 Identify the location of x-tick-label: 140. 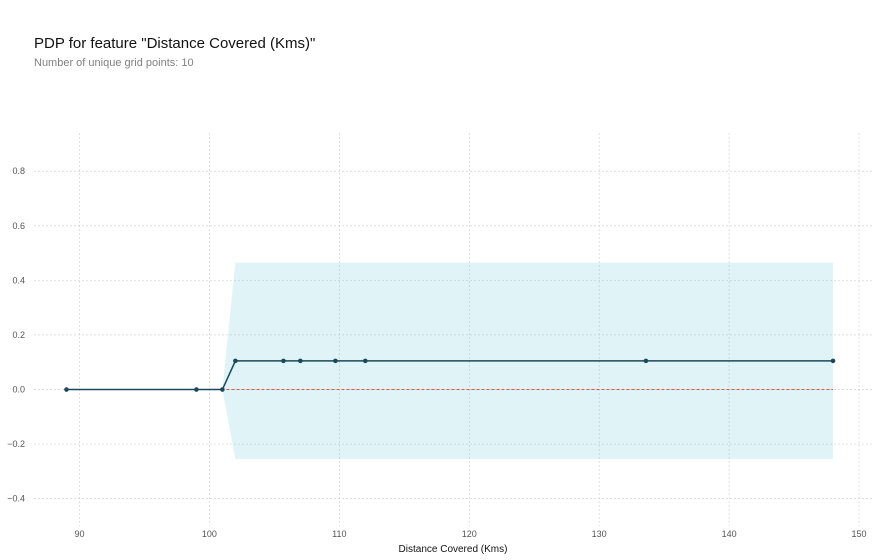
(729, 534).